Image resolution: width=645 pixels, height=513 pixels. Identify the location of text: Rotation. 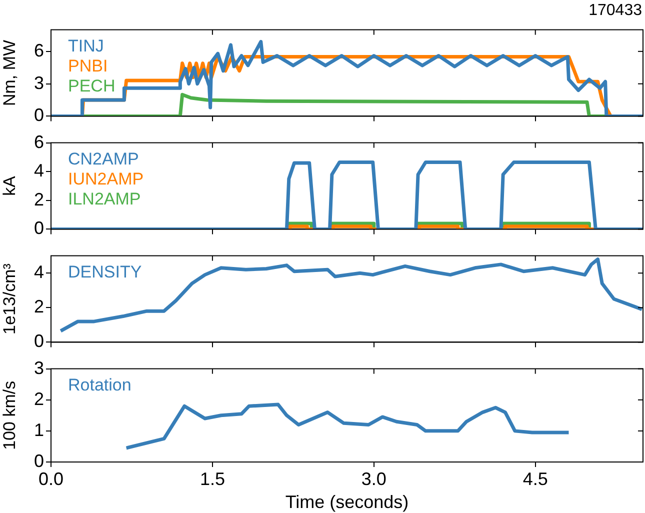
(100, 384).